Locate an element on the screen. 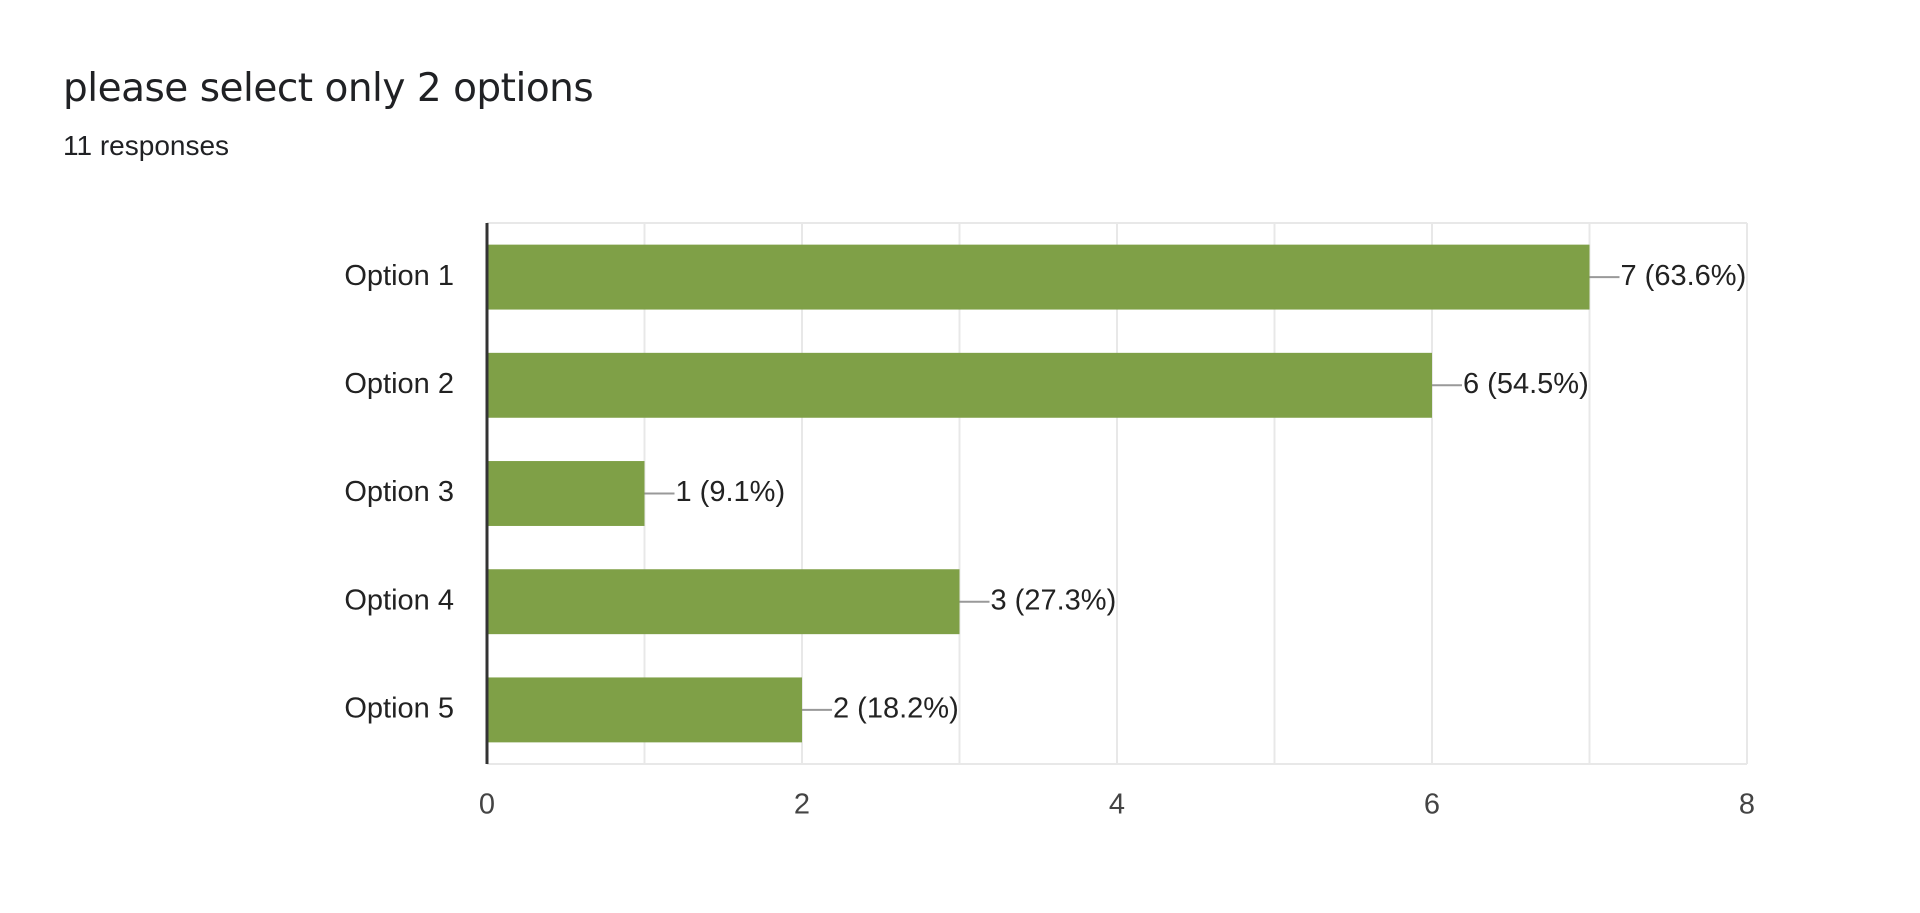 This screenshot has height=913, width=1920. value-label-5: 2 (18.2%) is located at coordinates (896, 709).